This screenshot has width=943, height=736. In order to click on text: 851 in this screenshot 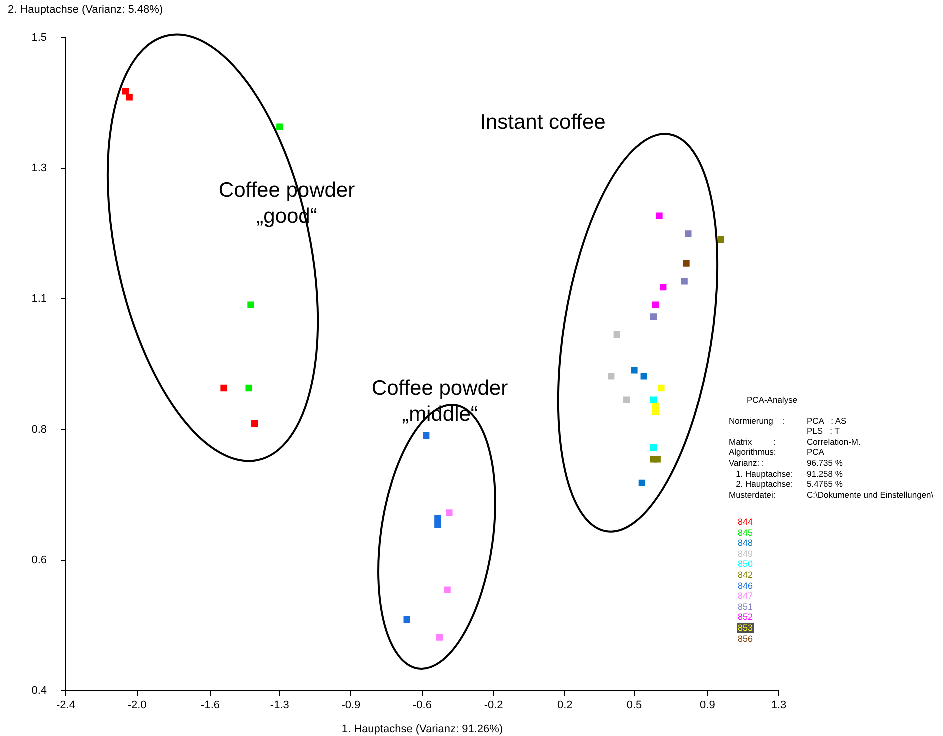, I will do `click(745, 607)`.